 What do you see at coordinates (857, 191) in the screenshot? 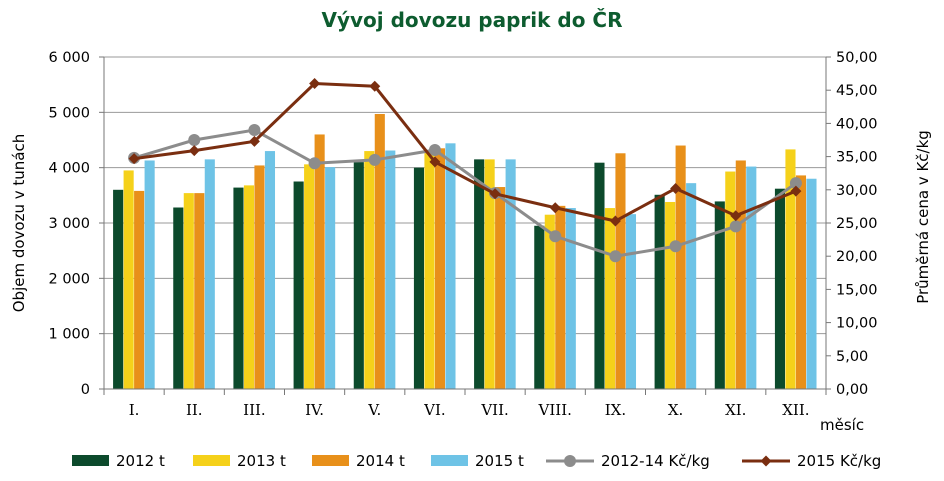
I see `y2-tick-label: 30,00` at bounding box center [857, 191].